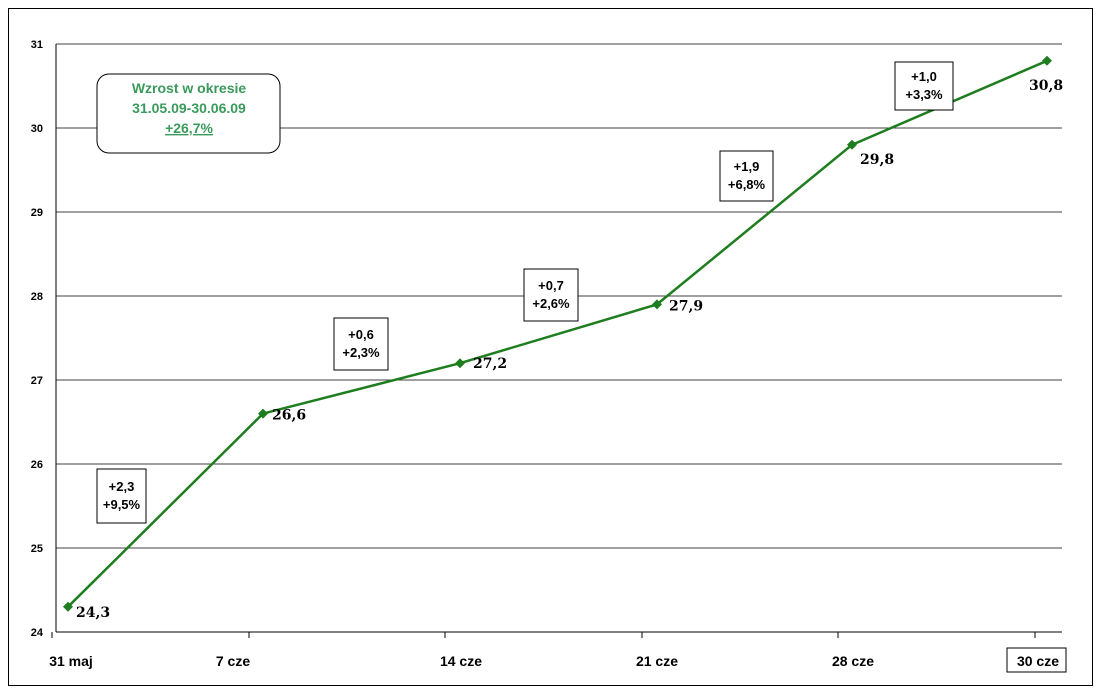 This screenshot has width=1096, height=690. Describe the element at coordinates (361, 334) in the screenshot. I see `change-annotation-abs: +0,6` at that location.